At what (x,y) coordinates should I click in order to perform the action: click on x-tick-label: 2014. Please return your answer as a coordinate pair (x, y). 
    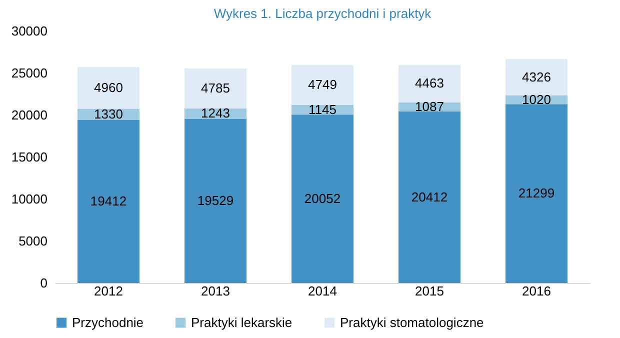
    Looking at the image, I should click on (322, 291).